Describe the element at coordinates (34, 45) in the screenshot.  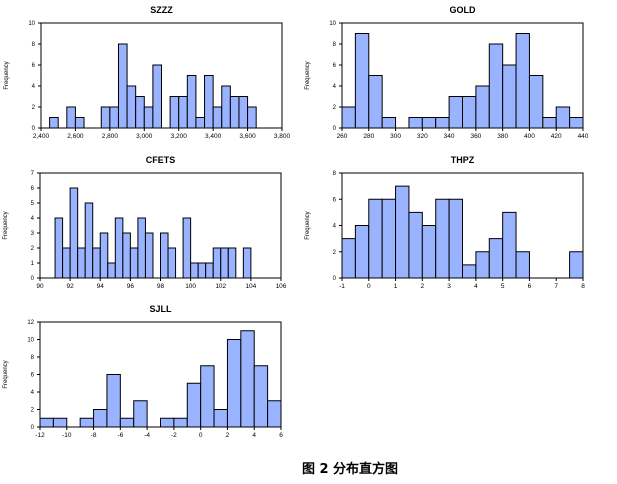
I see `y-tick-label: 8` at that location.